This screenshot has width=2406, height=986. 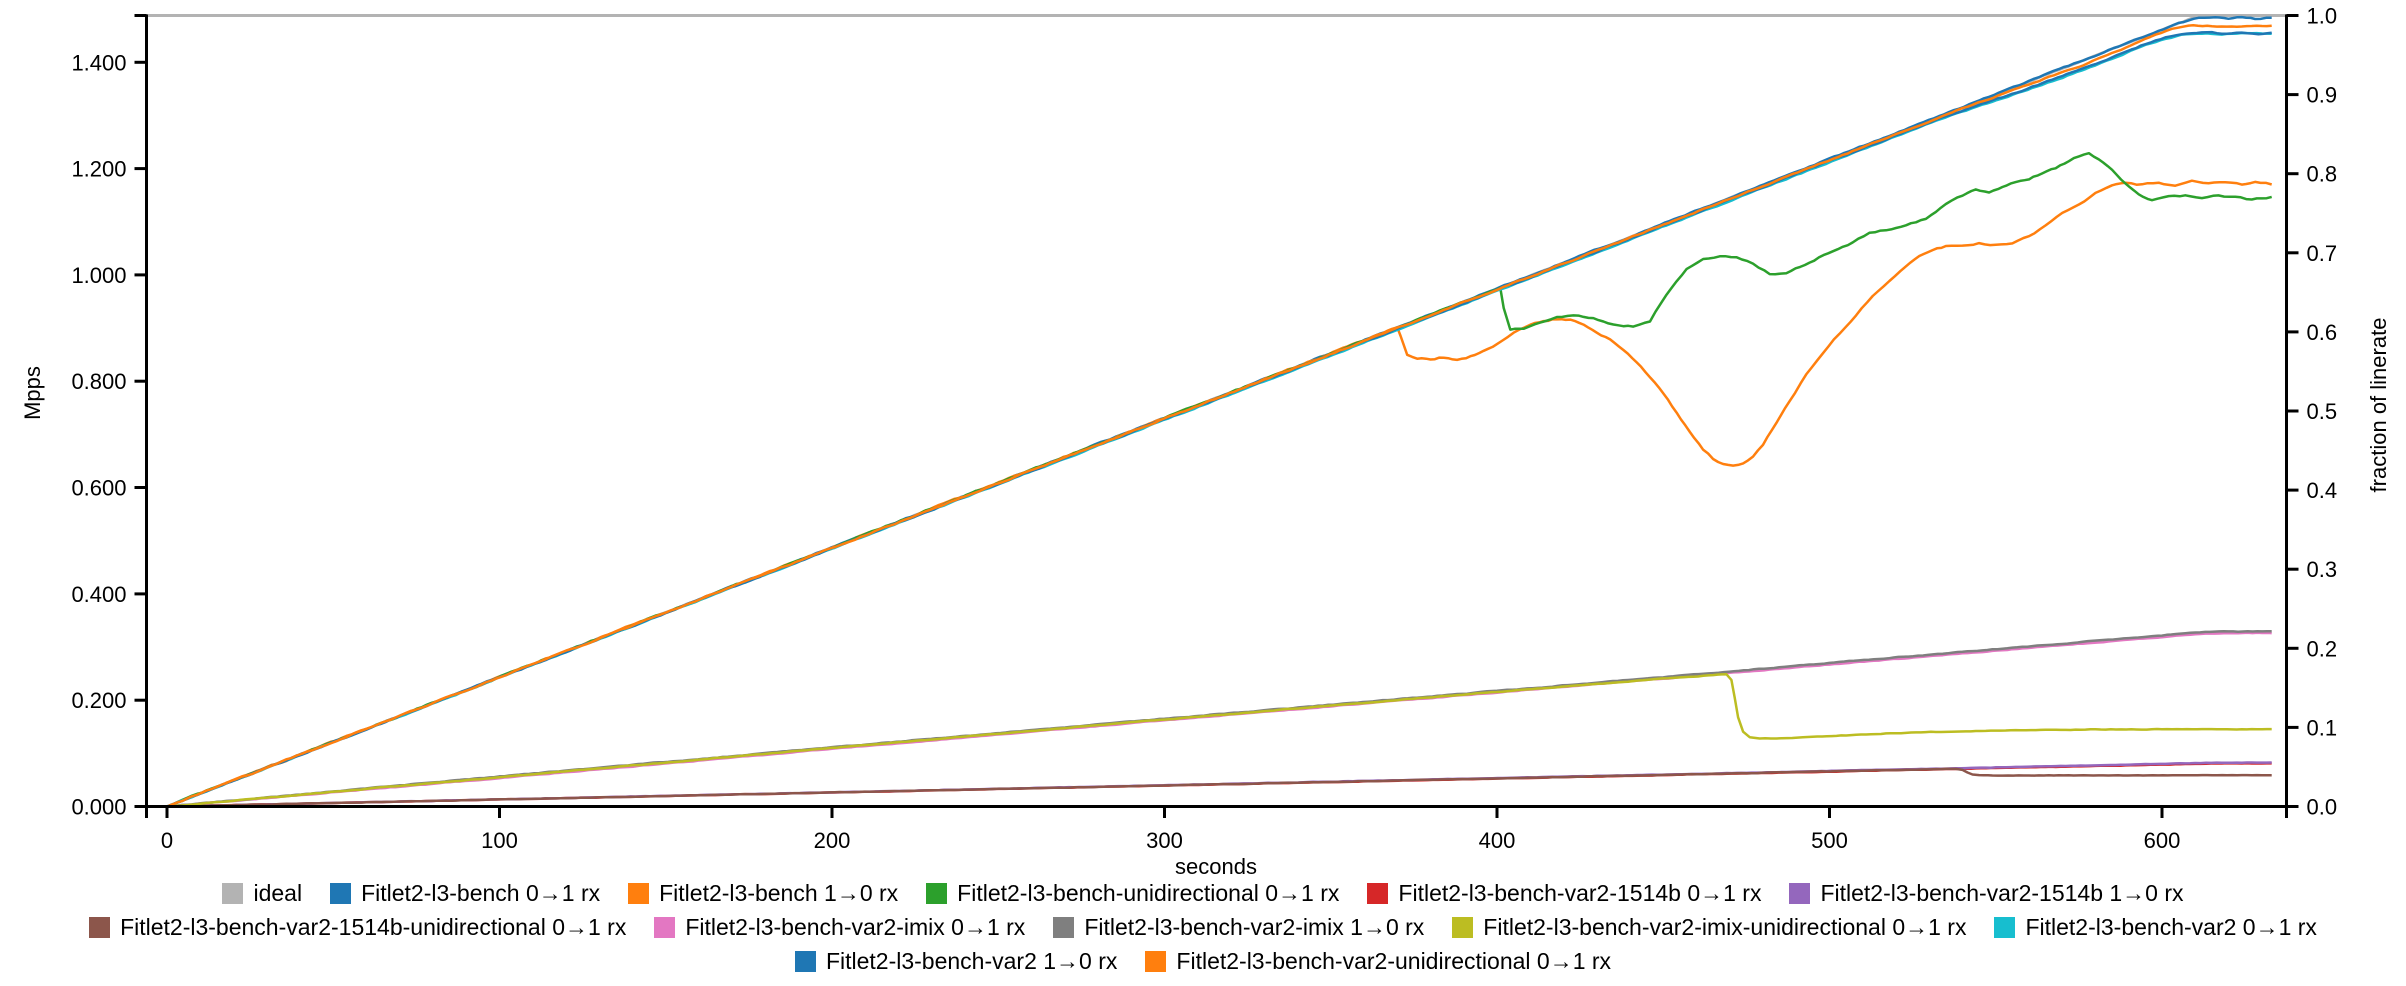 I want to click on y-axis-right-tick-label: 0.1, so click(x=2322, y=727).